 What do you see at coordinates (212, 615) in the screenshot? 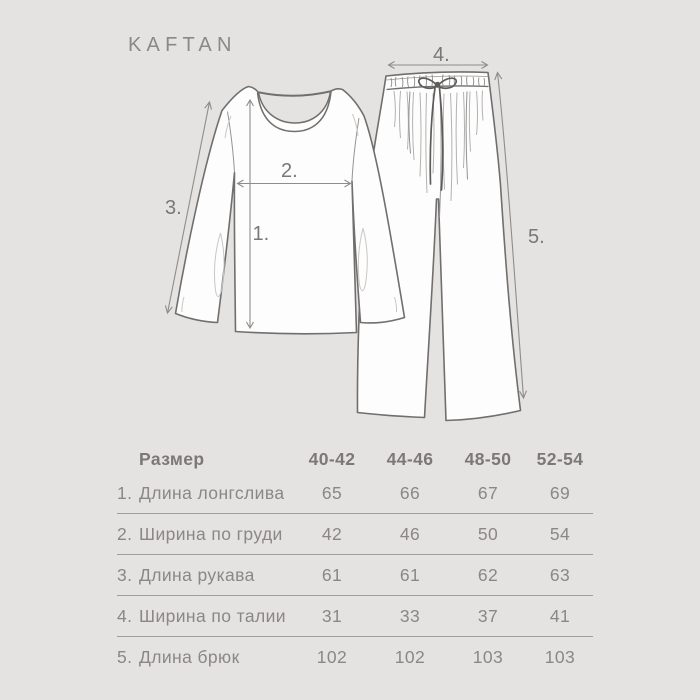
I see `row-label: Ширина по талии` at bounding box center [212, 615].